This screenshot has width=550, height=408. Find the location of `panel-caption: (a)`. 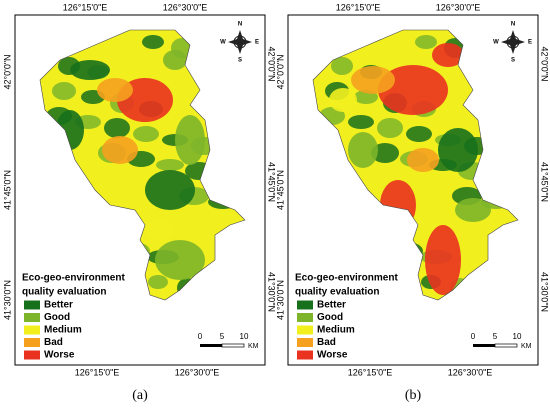

panel-caption: (a) is located at coordinates (140, 395).